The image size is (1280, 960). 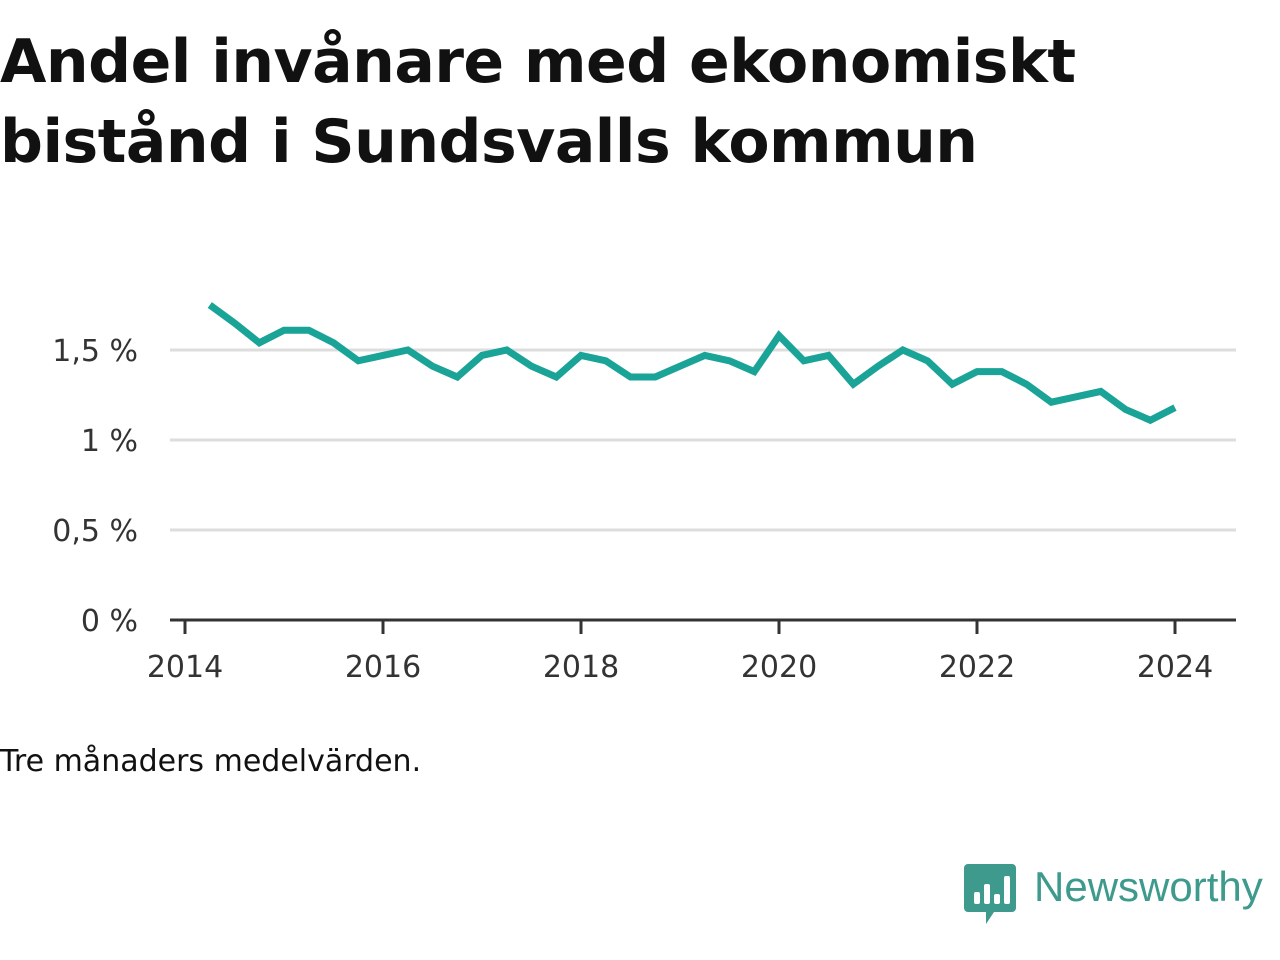 I want to click on y-axis: 0 % 0,5 % 1 % 1,5 %, so click(x=95, y=486).